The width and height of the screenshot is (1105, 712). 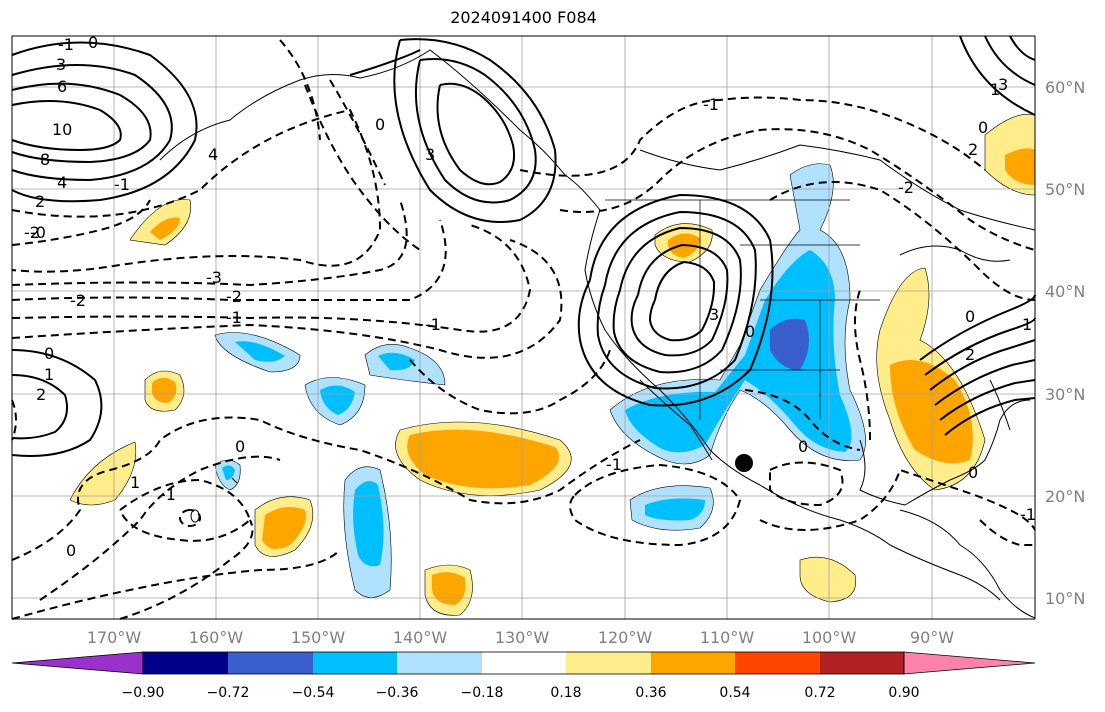 What do you see at coordinates (214, 500) in the screenshot?
I see `hawaii-islands` at bounding box center [214, 500].